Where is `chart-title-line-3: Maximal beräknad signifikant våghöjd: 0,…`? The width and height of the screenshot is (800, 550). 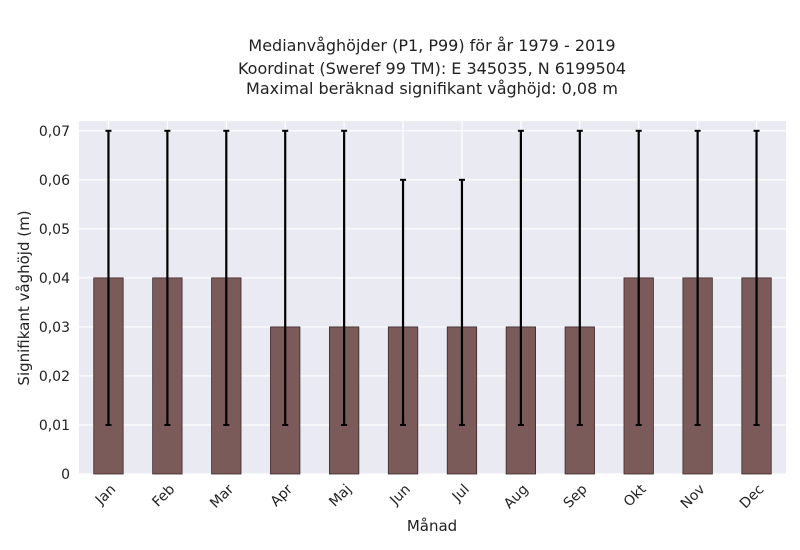 chart-title-line-3: Maximal beräknad signifikant våghöjd: 0,… is located at coordinates (432, 88).